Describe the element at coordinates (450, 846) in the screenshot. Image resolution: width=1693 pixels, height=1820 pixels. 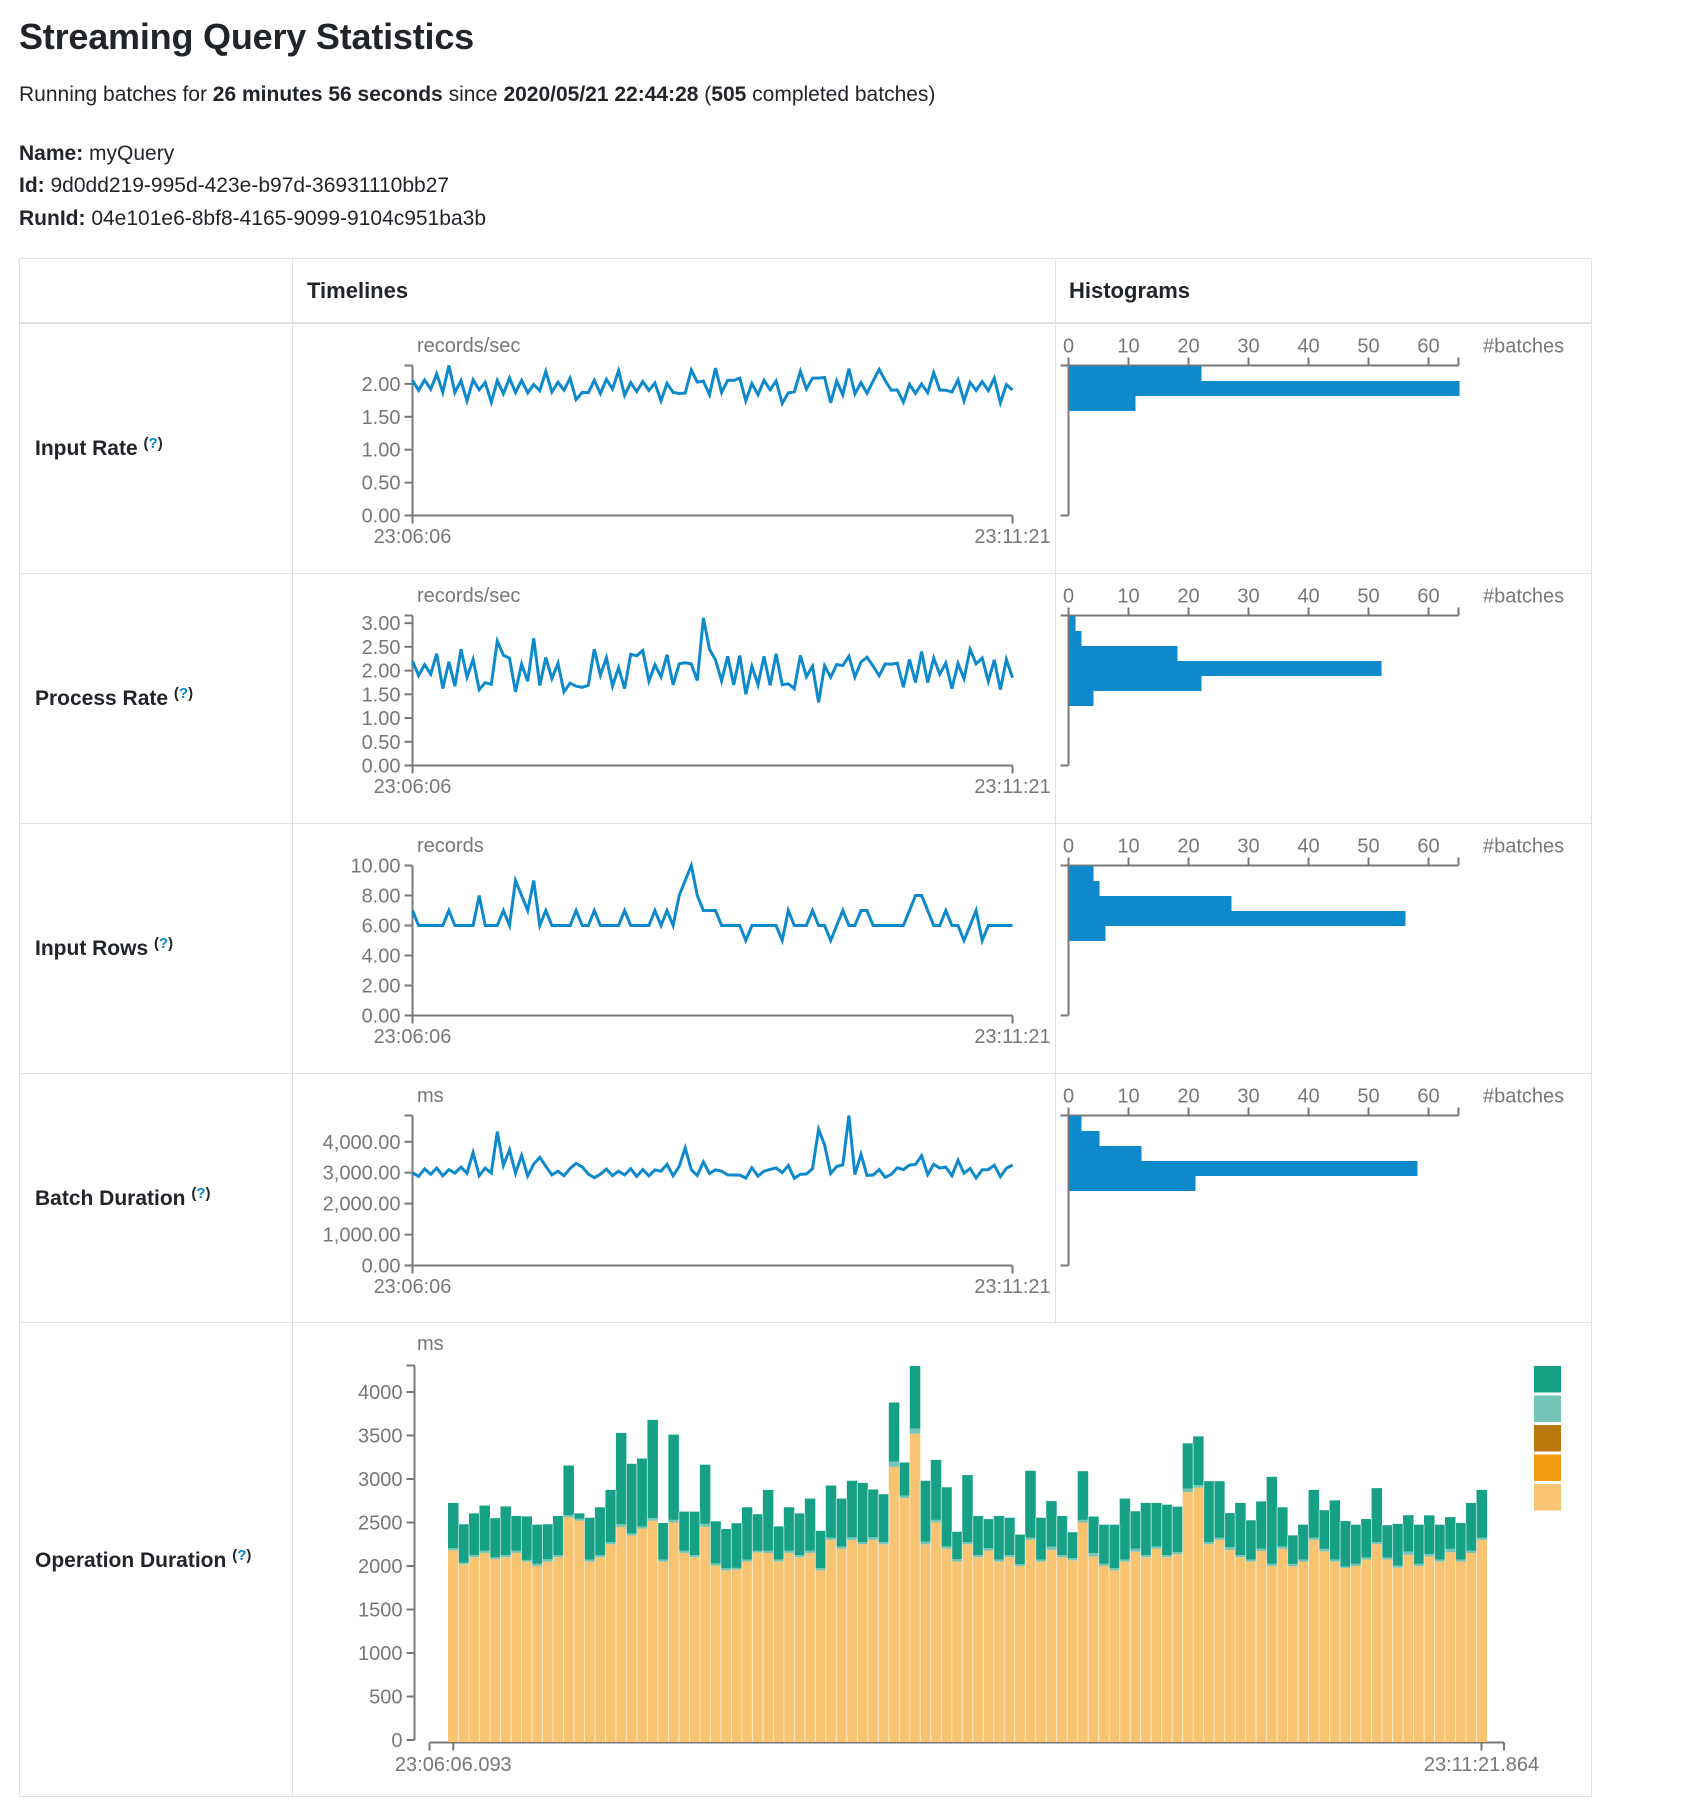
I see `svg-text: records` at that location.